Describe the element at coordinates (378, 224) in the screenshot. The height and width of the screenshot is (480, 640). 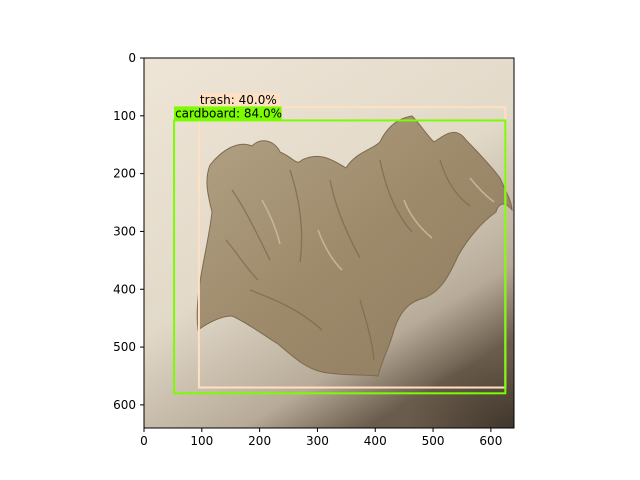
I see `paper-highlights` at that location.